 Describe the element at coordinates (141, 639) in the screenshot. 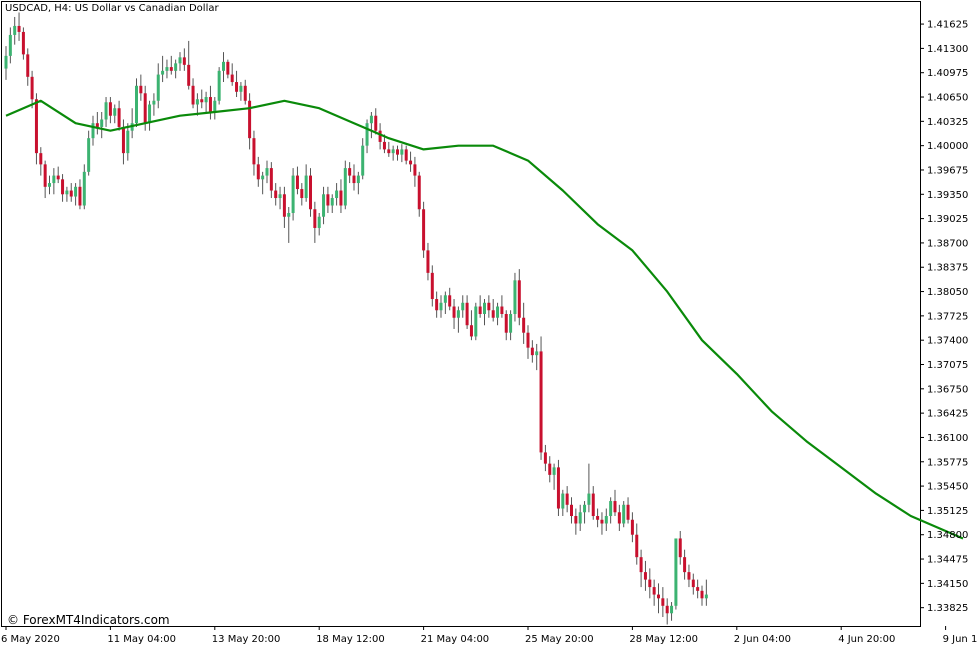

I see `time-tick-label: 11 May 04:00` at that location.